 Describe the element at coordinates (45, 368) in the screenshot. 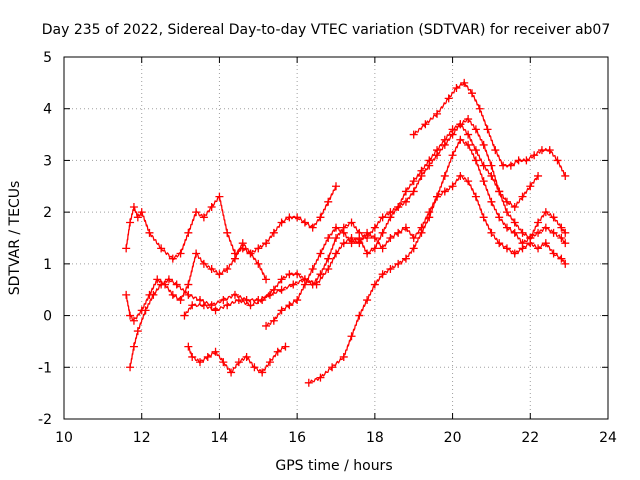

I see `y-tick-label: -1` at that location.